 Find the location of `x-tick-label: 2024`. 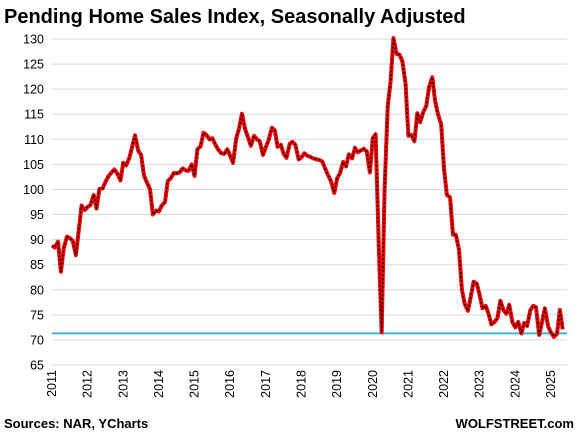

x-tick-label: 2024 is located at coordinates (515, 384).